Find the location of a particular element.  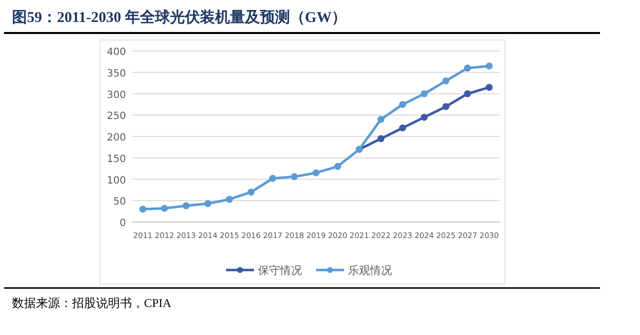

y-tick-label: 250 is located at coordinates (116, 116).